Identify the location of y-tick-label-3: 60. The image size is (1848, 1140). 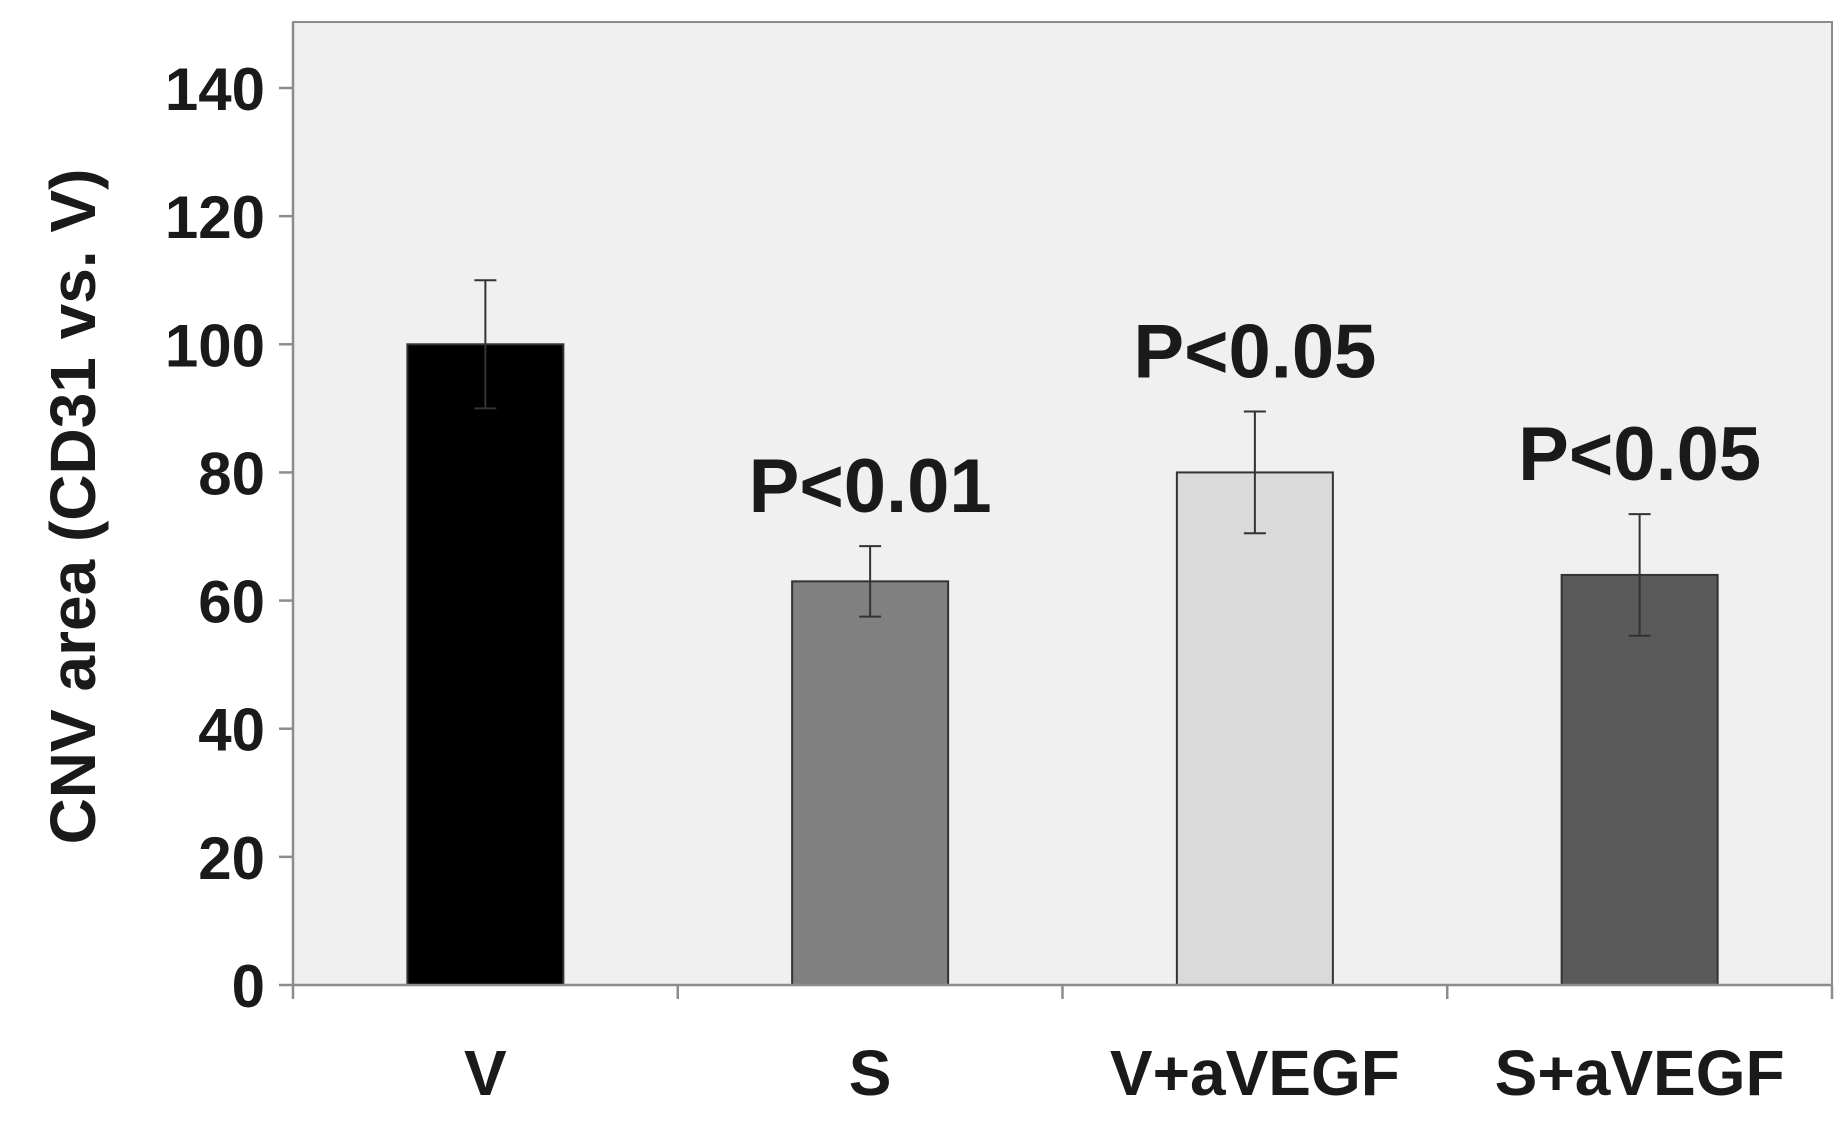
(231, 602).